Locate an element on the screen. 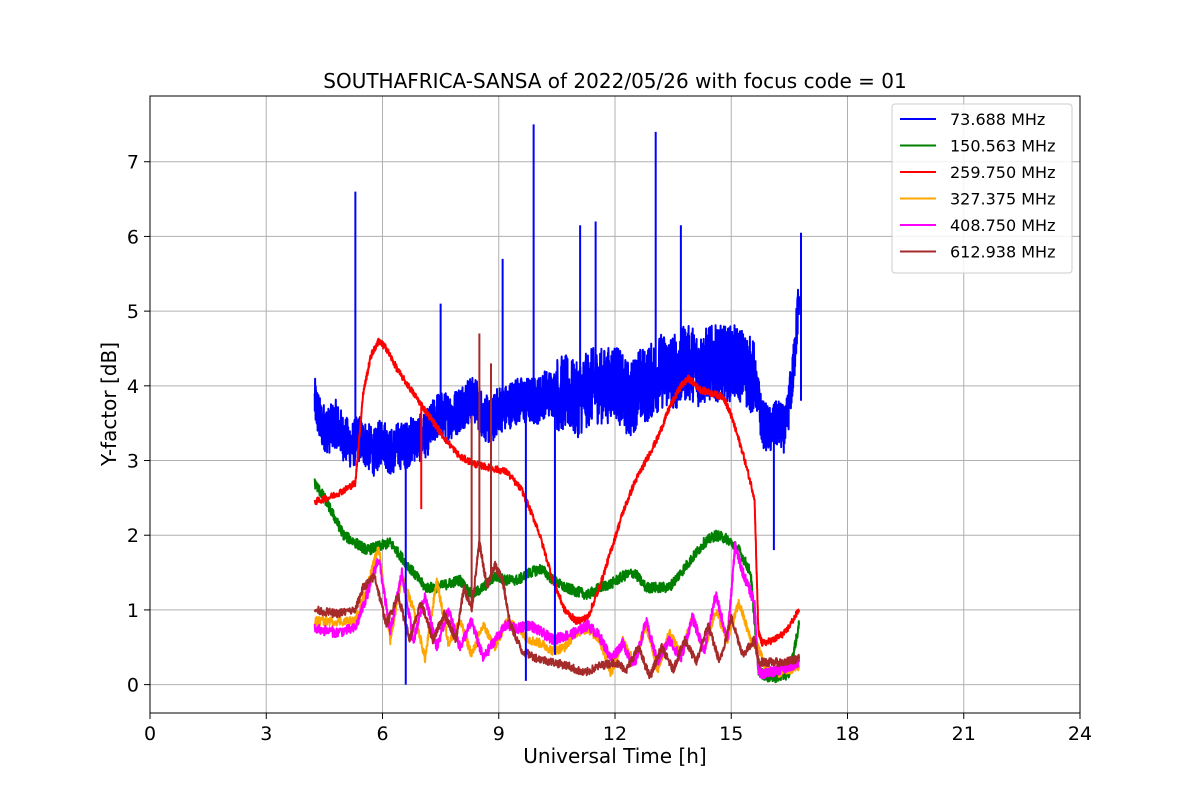  y-tick-label: 3 is located at coordinates (133, 462).